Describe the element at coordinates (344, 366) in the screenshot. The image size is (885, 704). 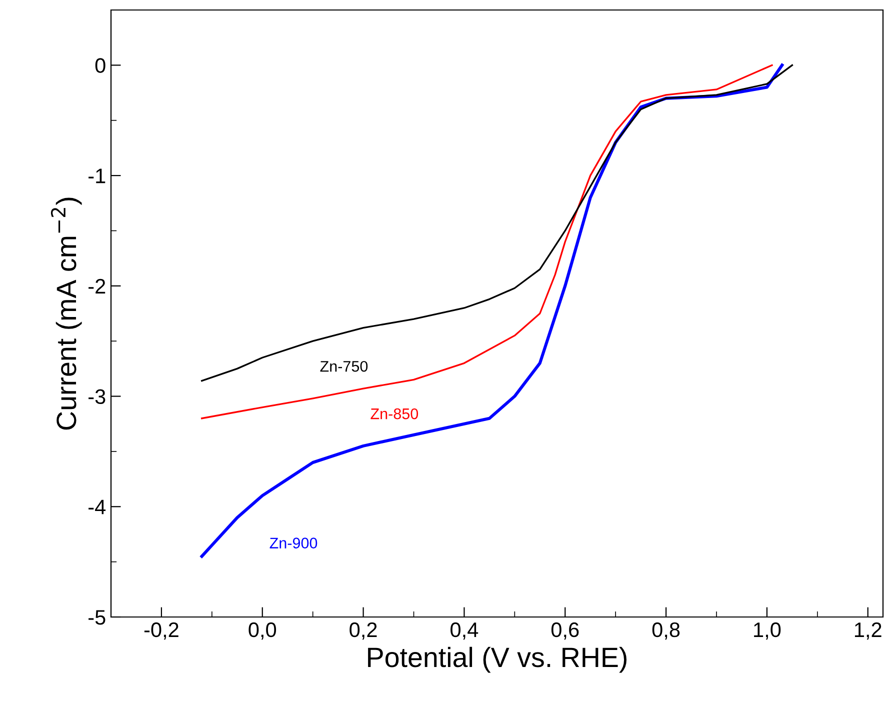
I see `series-label: Zn-750` at that location.